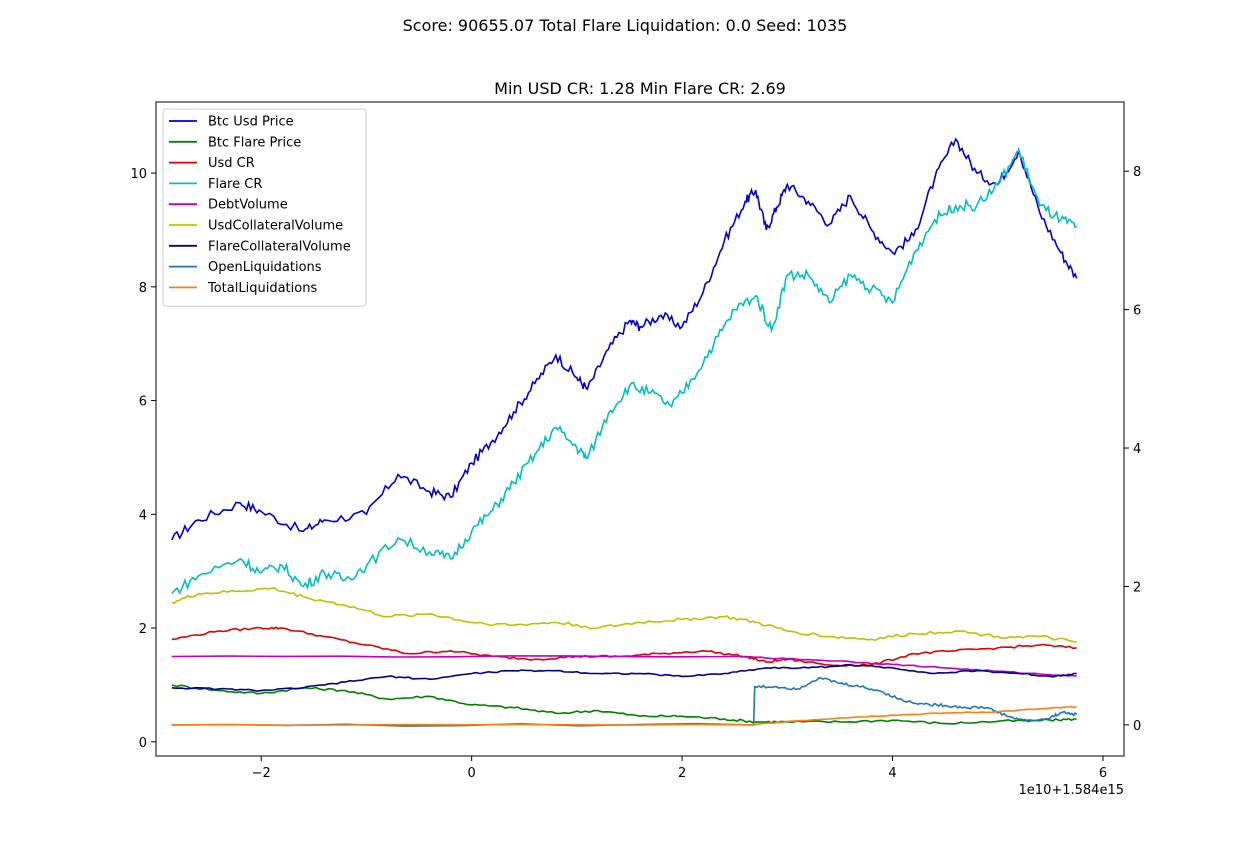 This screenshot has width=1250, height=854. Describe the element at coordinates (231, 163) in the screenshot. I see `legend-label: Usd CR` at that location.